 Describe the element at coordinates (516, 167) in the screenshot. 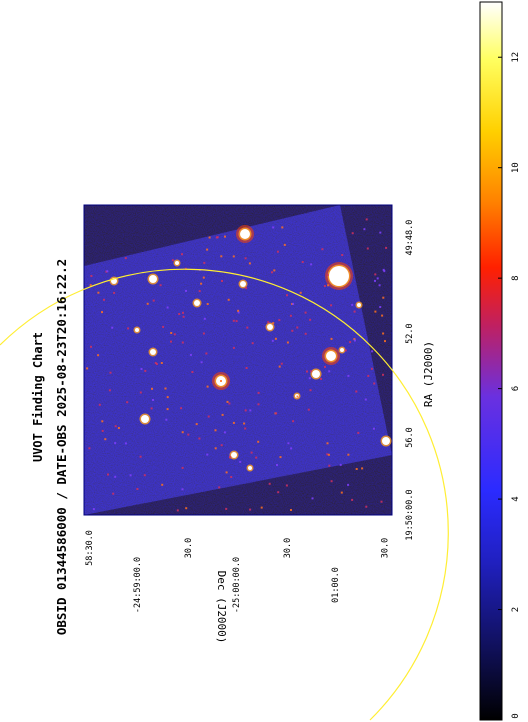

I see `colorbar-tick-label: 10` at that location.